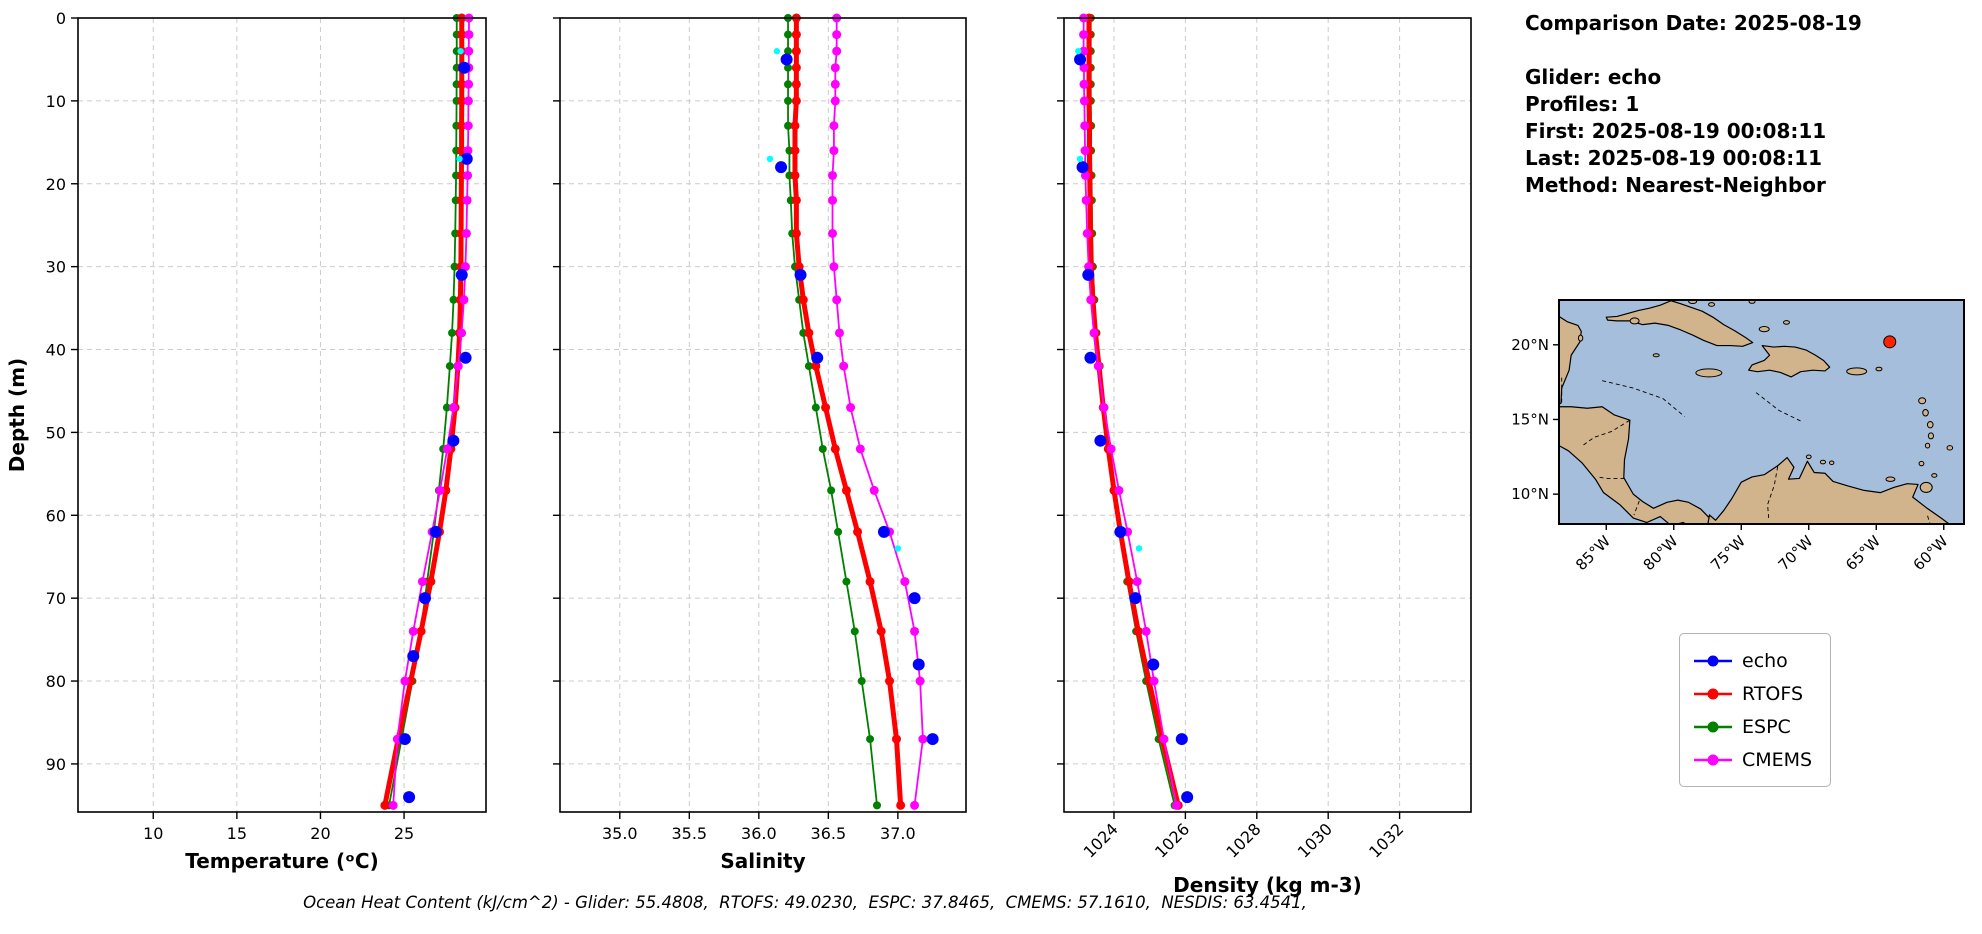 This screenshot has height=934, width=1982. I want to click on temperature-series-NESDIS, so click(460, 105).